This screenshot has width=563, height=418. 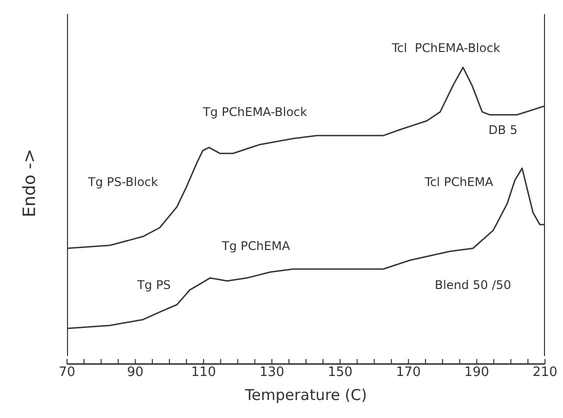 I want to click on x-tick-label: 210, so click(x=545, y=372).